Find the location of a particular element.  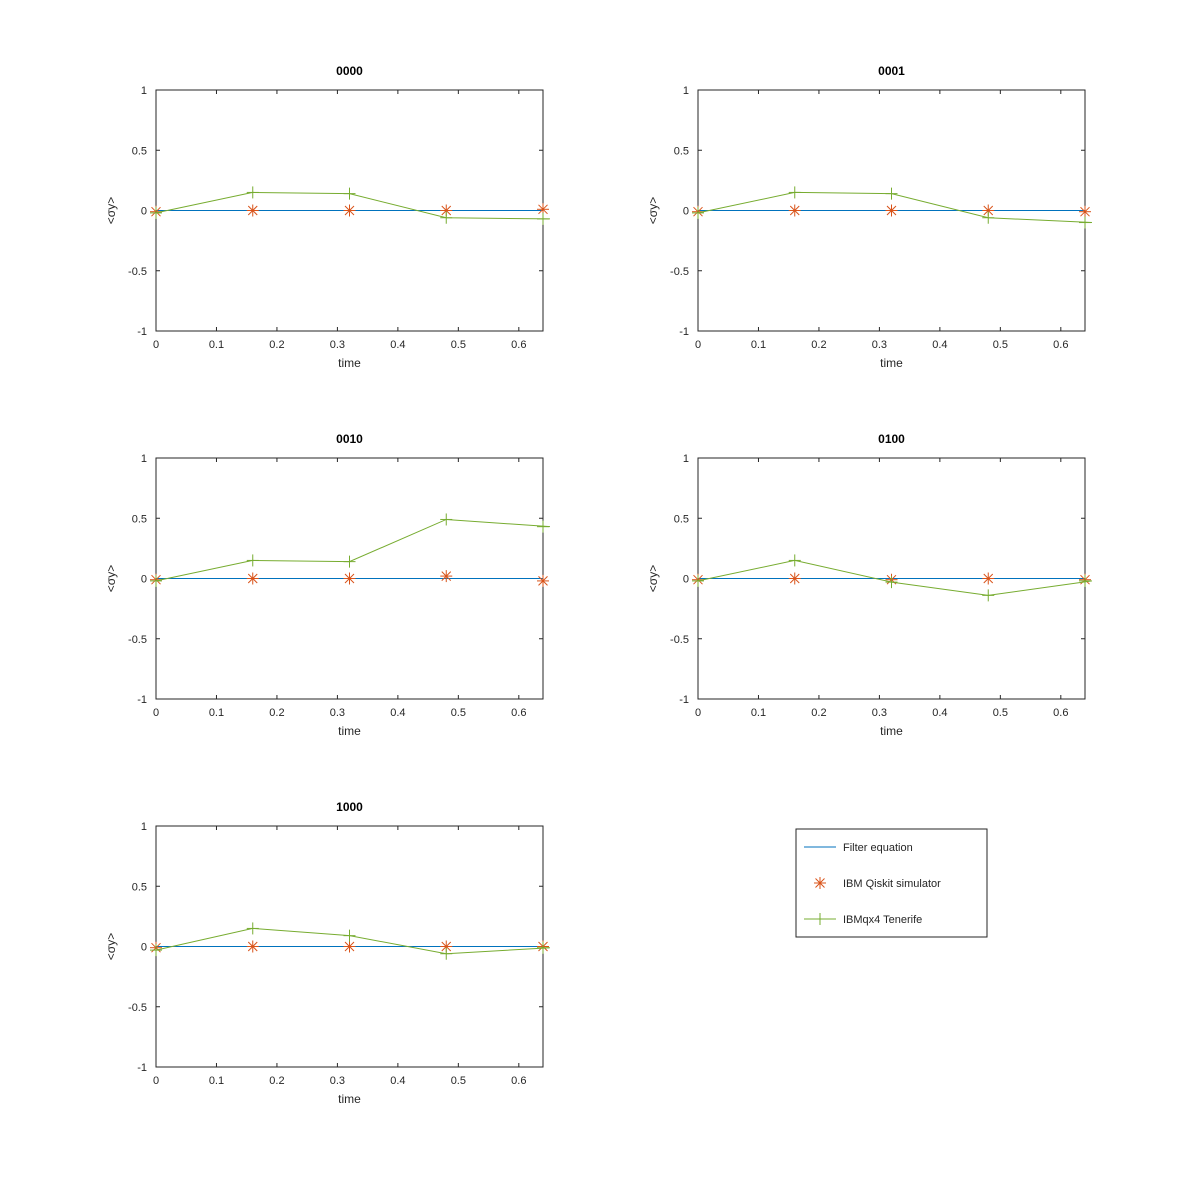

subplot-title: 0000 is located at coordinates (349, 71).